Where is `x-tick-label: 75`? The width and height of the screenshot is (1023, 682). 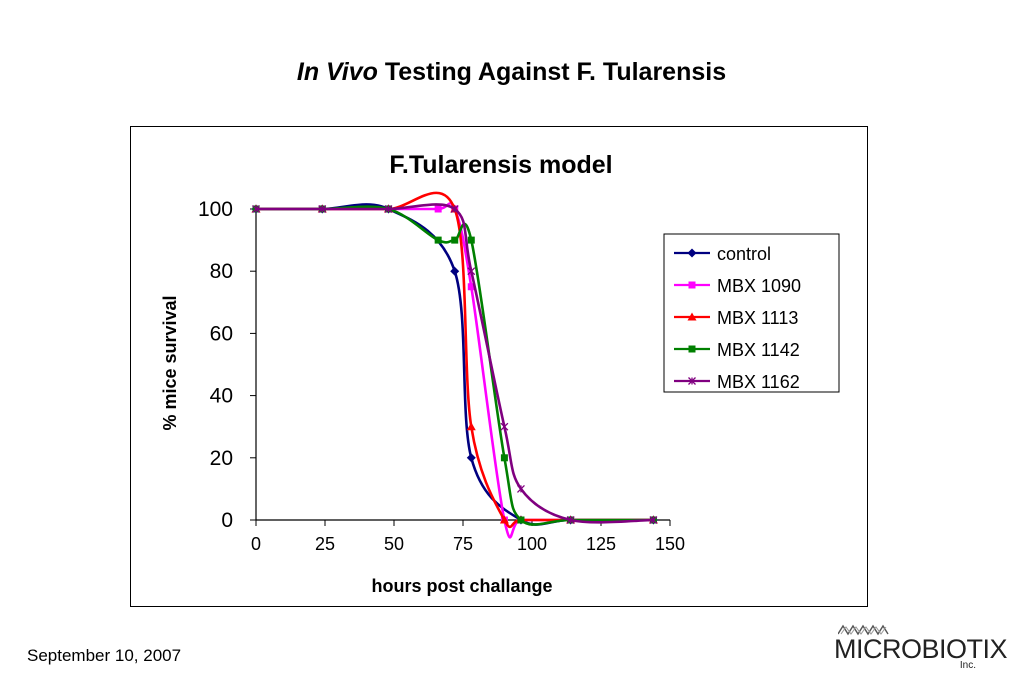
x-tick-label: 75 is located at coordinates (463, 544).